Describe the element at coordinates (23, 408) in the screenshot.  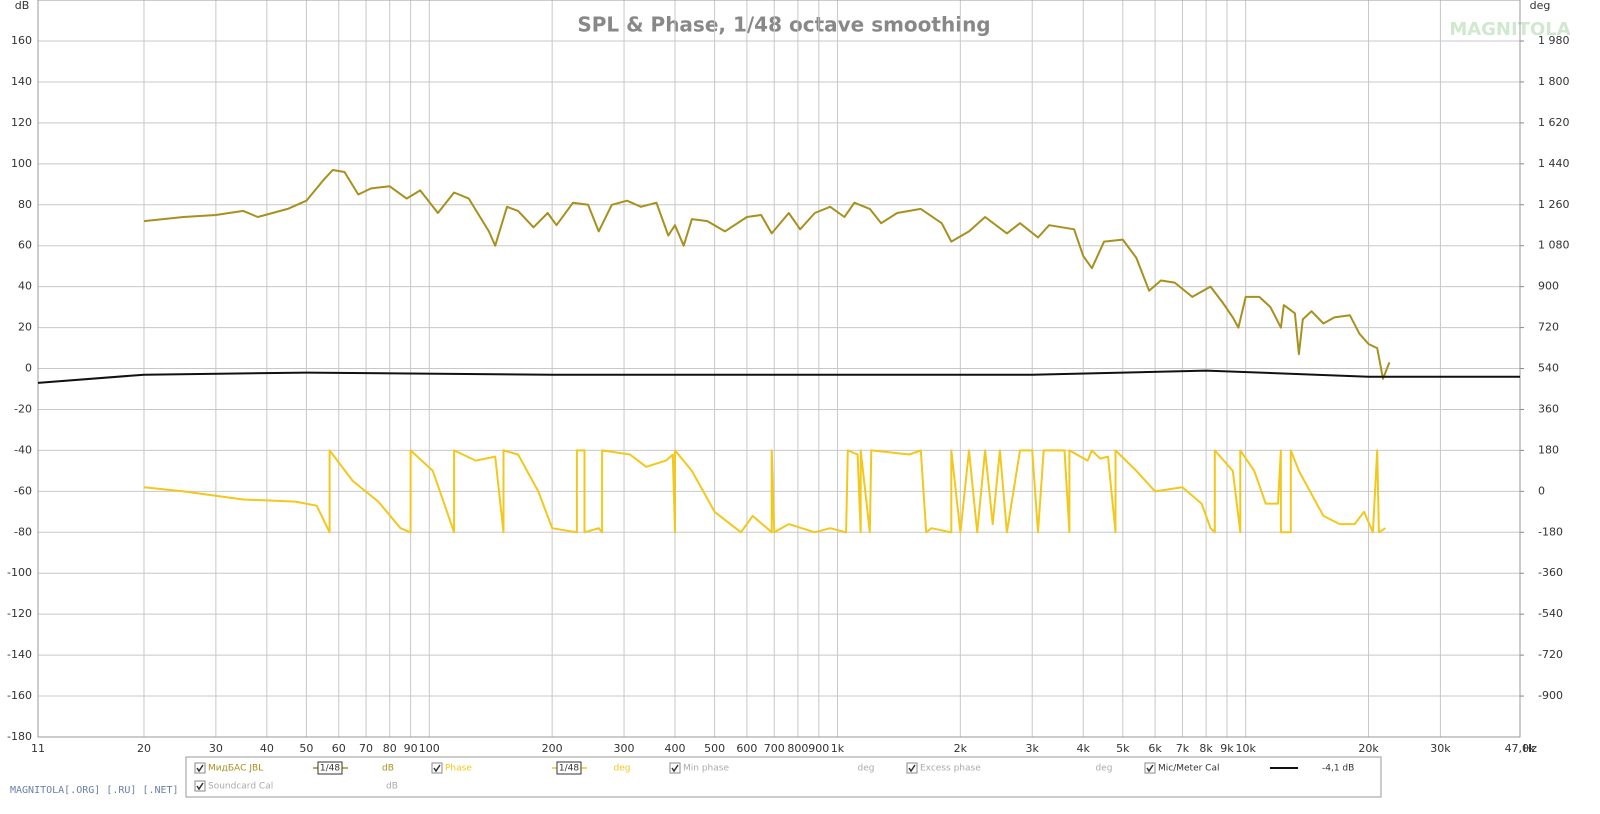
I see `y-tick-label: -20` at that location.